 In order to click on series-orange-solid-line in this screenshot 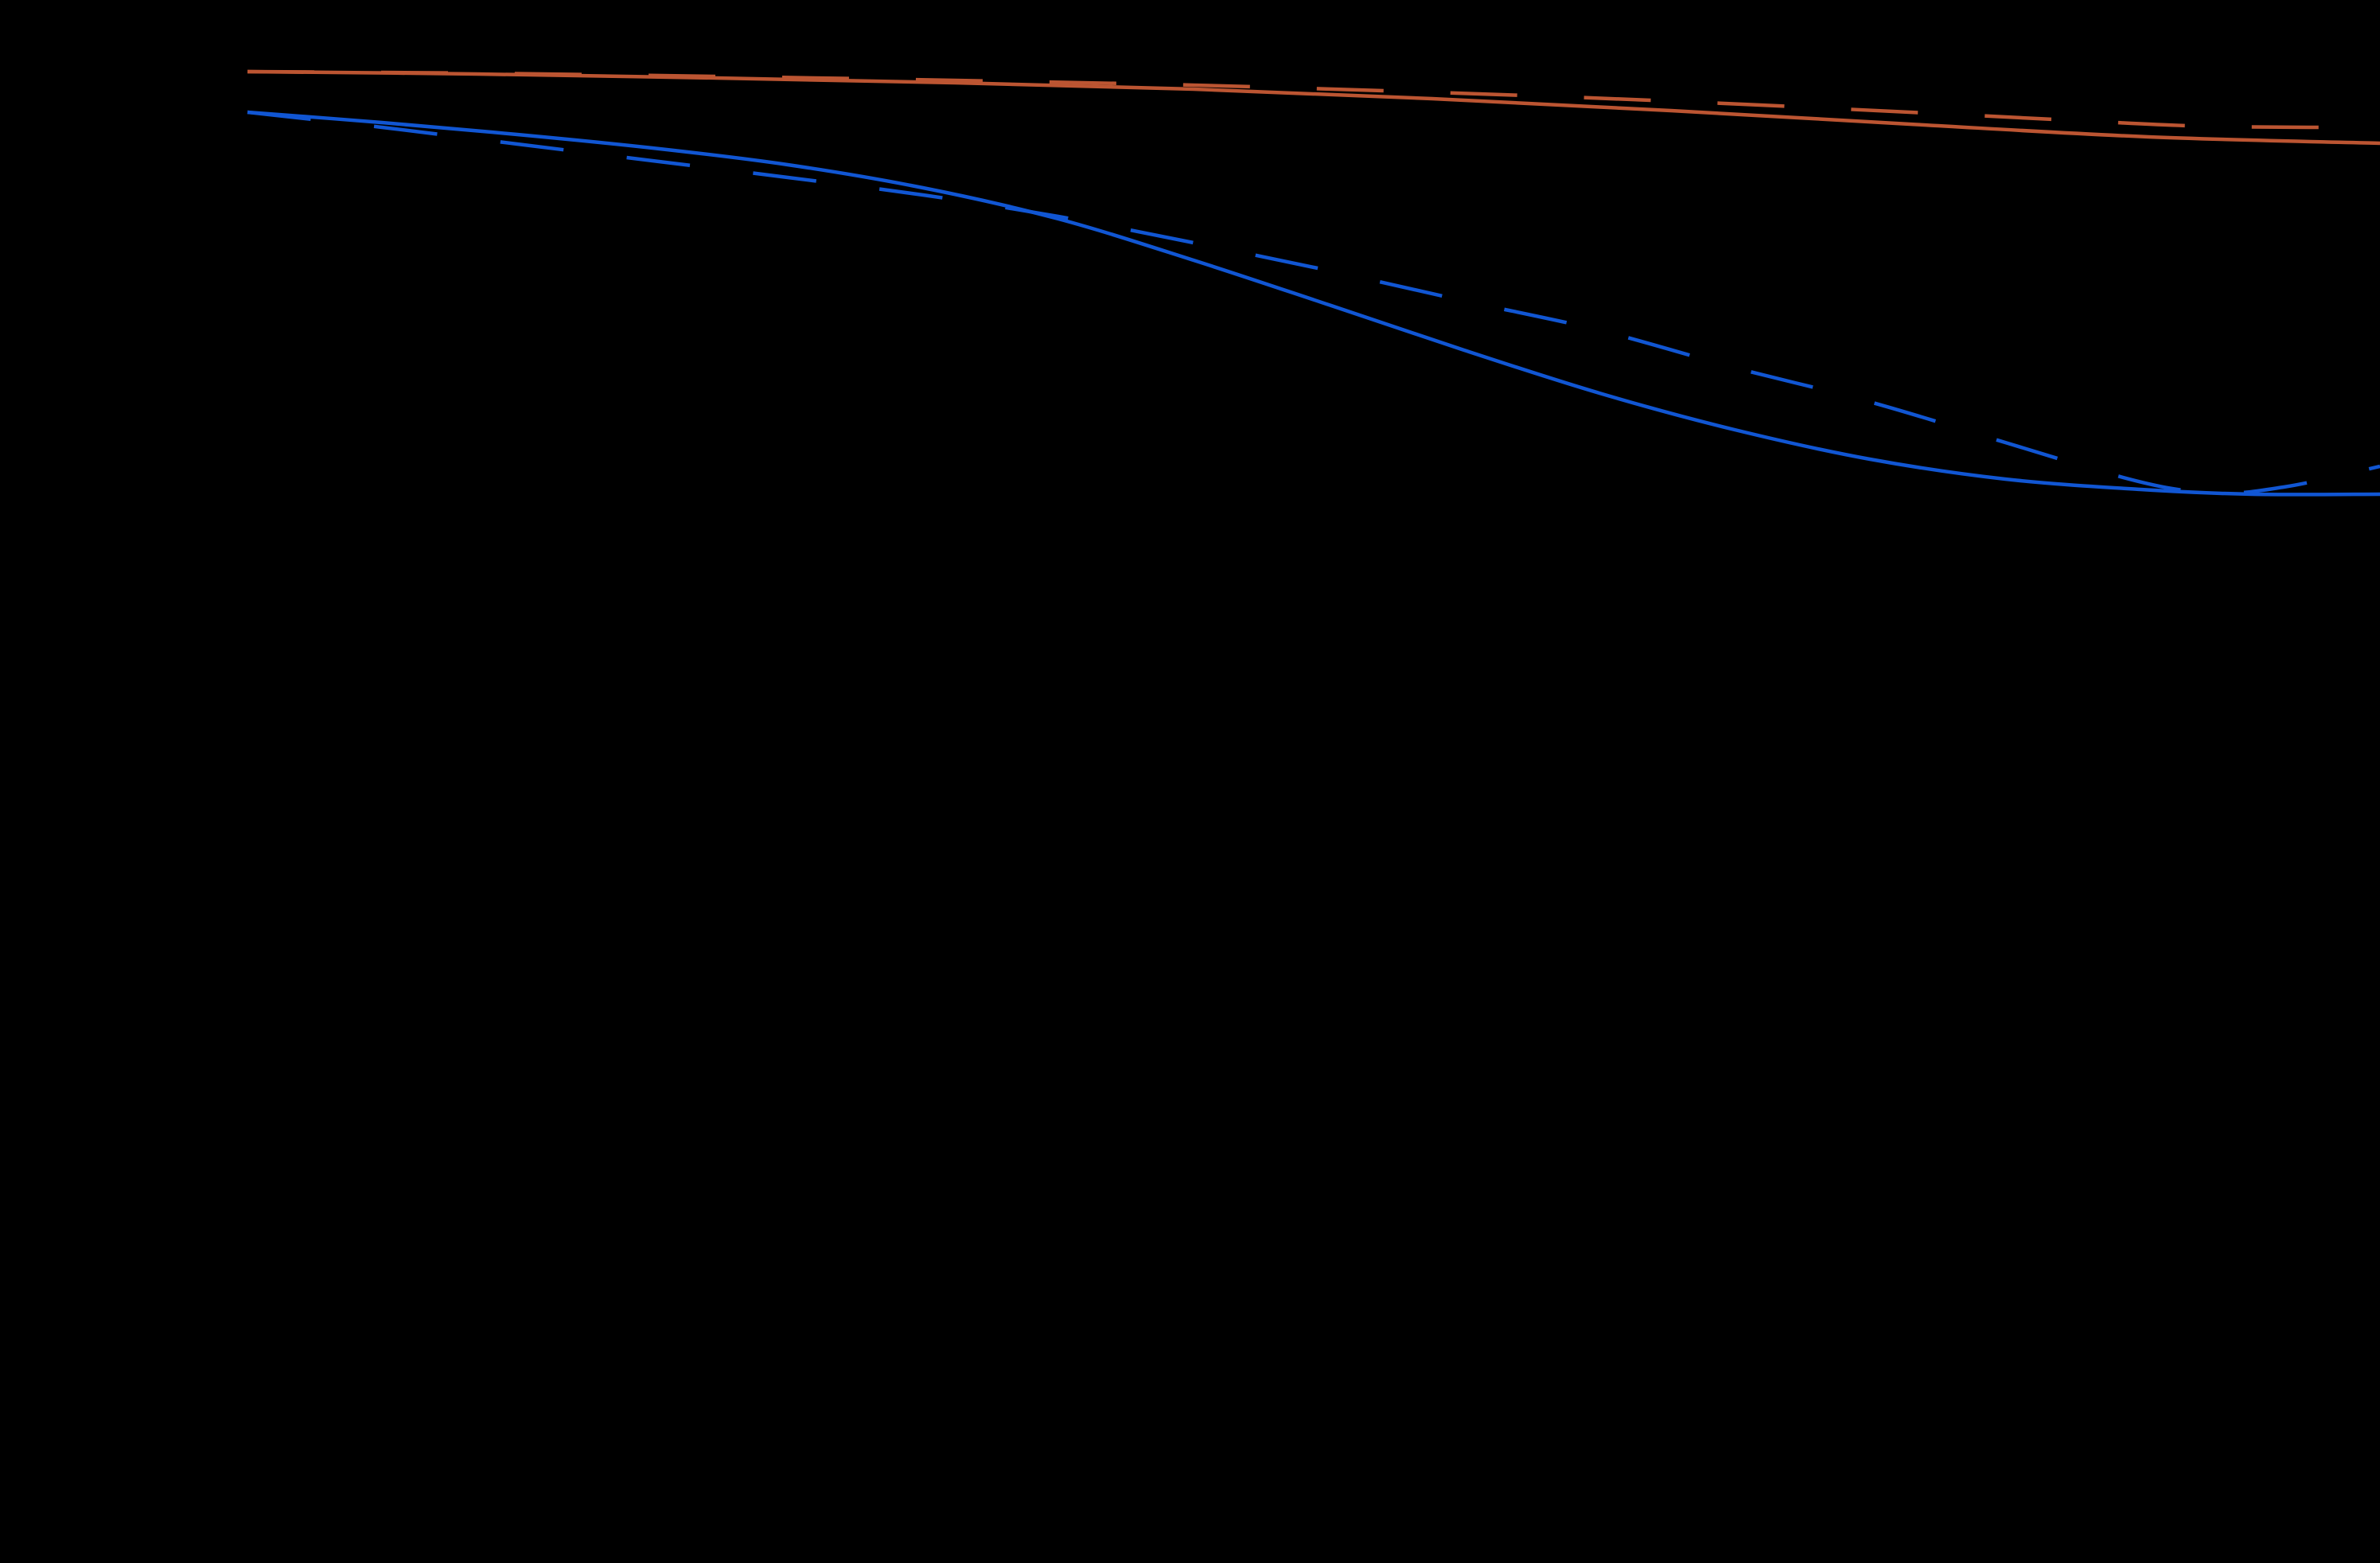, I will do `click(1313, 107)`.